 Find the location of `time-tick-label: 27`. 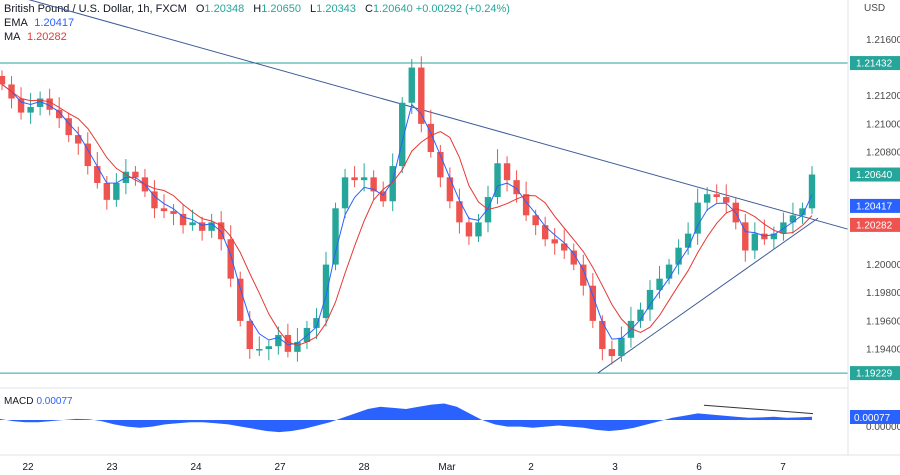

time-tick-label: 27 is located at coordinates (280, 467).